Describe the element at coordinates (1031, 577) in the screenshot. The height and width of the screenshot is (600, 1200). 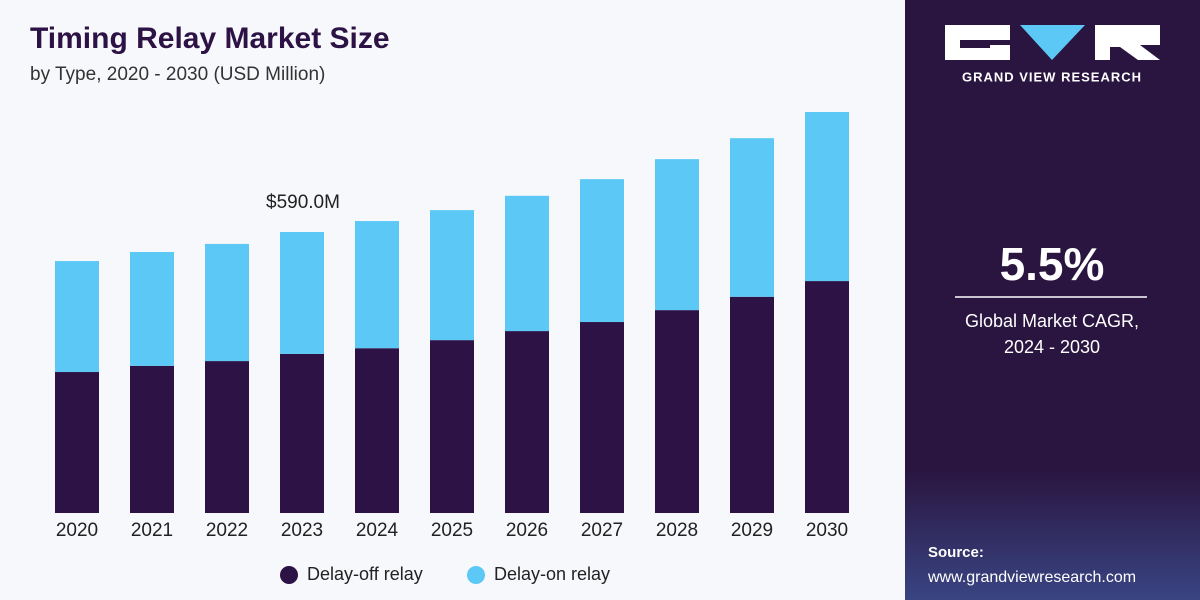
I see `source-url: www.grandviewresearch.com` at that location.